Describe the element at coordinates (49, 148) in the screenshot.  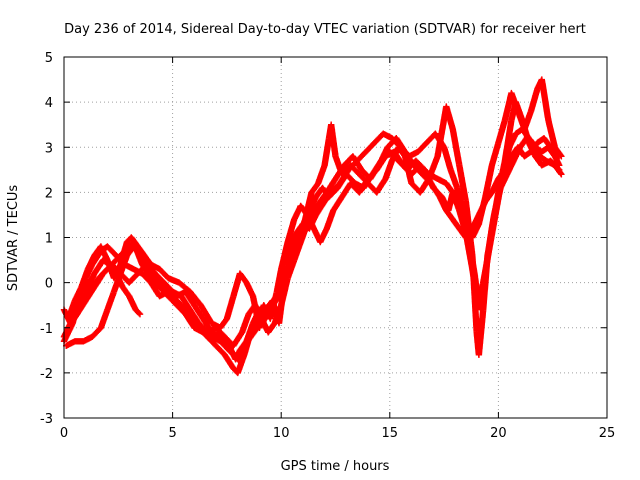
I see `y-tick-label: 3` at that location.